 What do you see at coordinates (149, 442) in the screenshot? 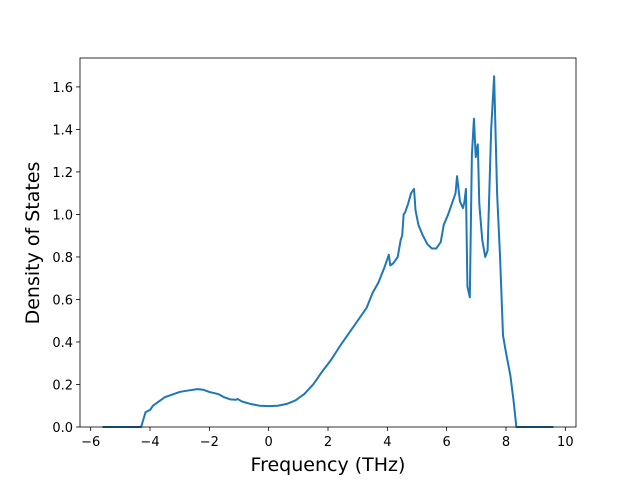
I see `x-tick-label: −4` at bounding box center [149, 442].